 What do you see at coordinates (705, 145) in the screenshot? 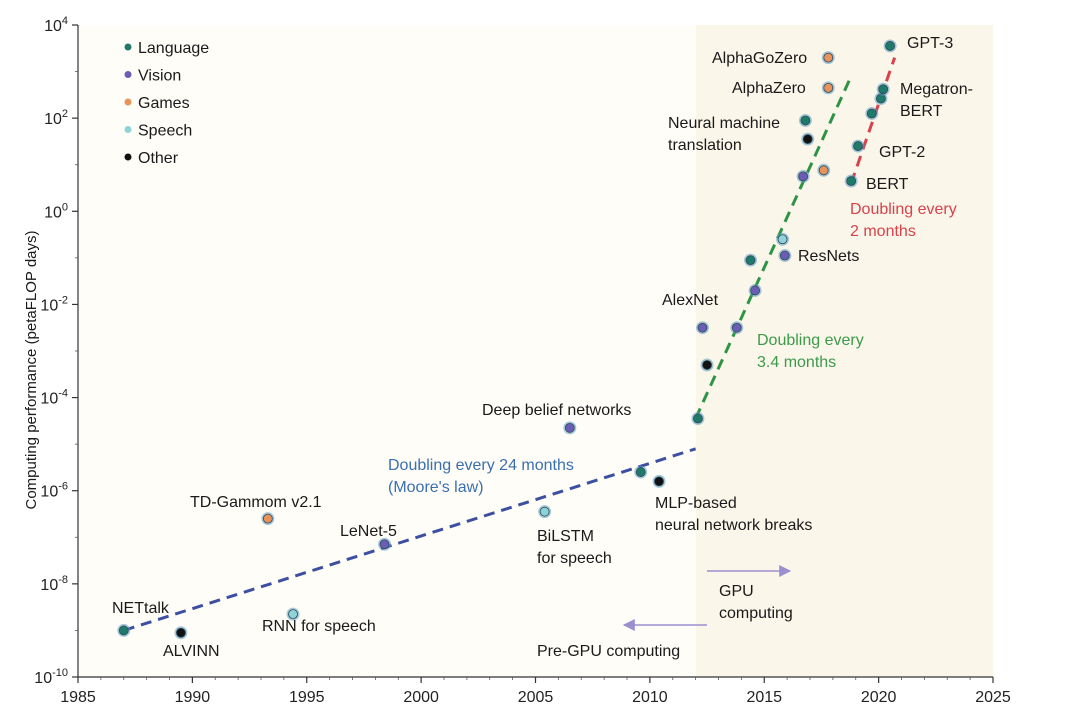
I see `label-nmt-2: translation` at bounding box center [705, 145].